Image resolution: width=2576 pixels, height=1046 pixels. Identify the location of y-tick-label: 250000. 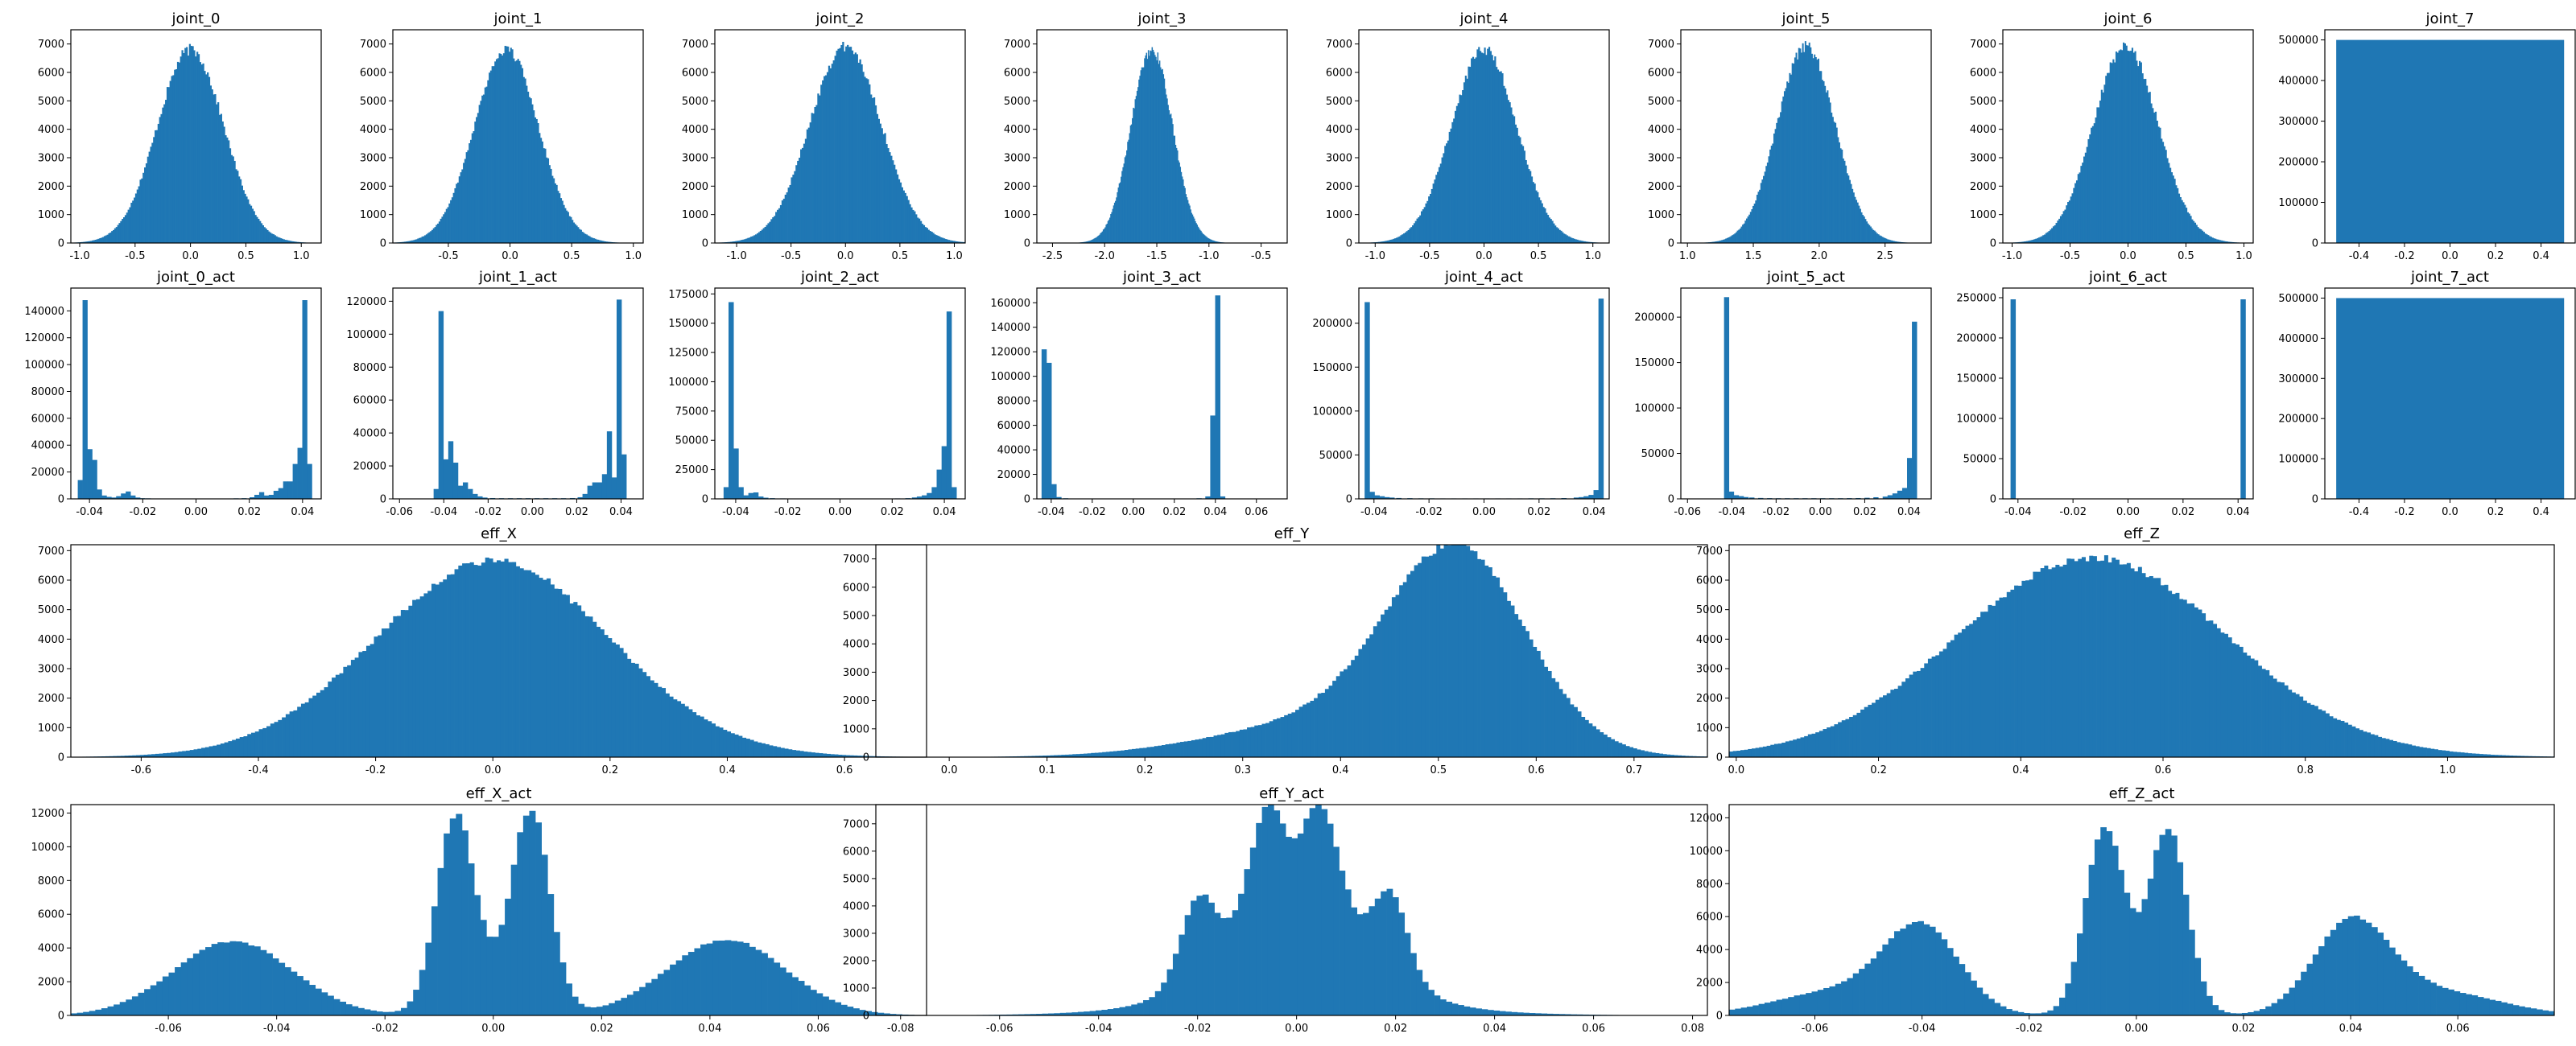
(1976, 299).